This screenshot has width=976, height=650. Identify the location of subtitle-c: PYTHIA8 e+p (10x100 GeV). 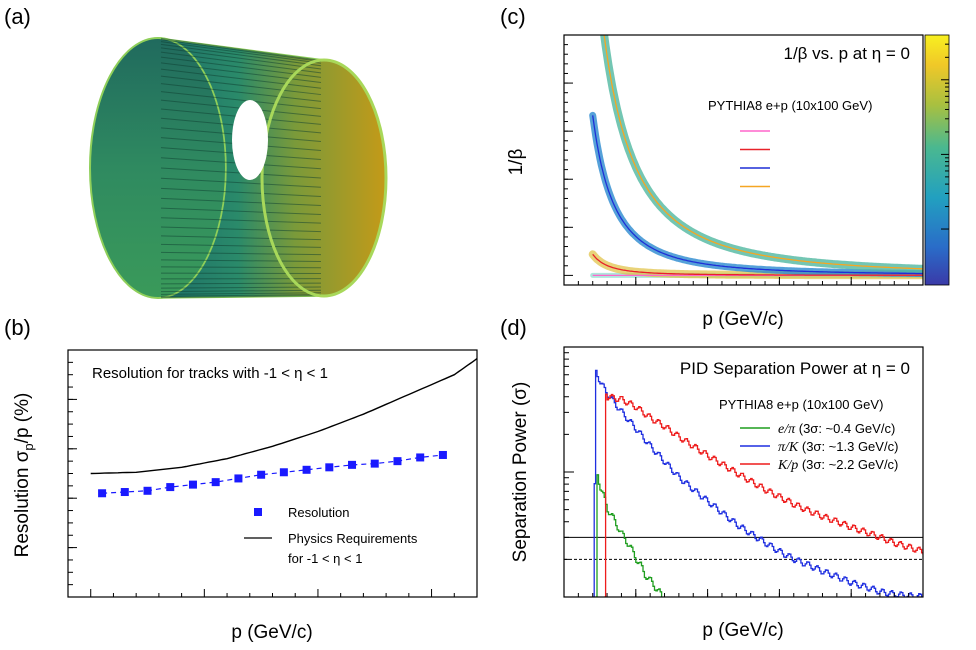
(790, 105).